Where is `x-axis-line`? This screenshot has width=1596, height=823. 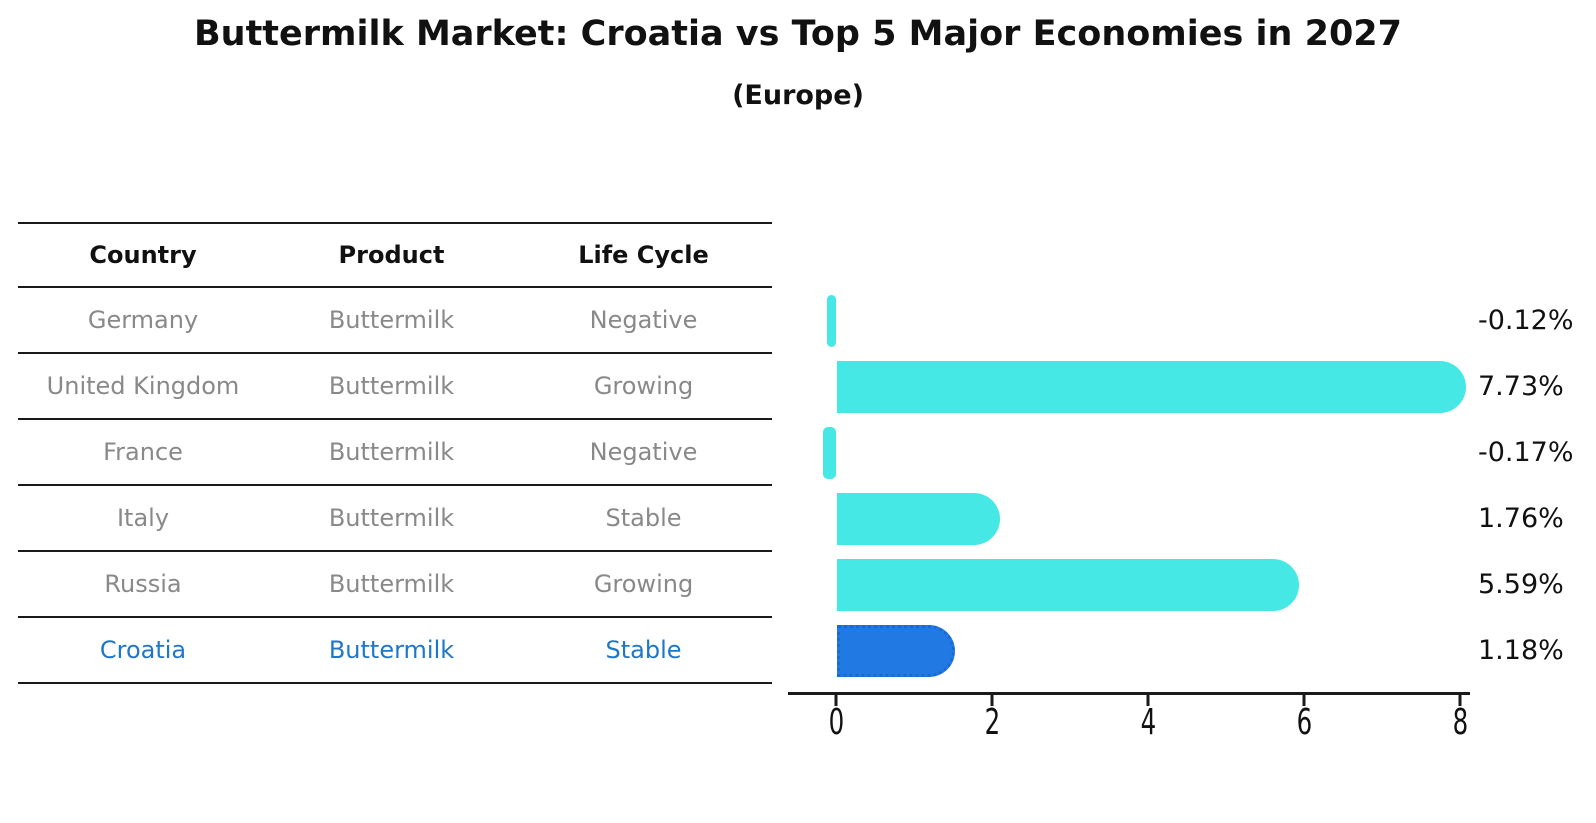 x-axis-line is located at coordinates (1129, 693).